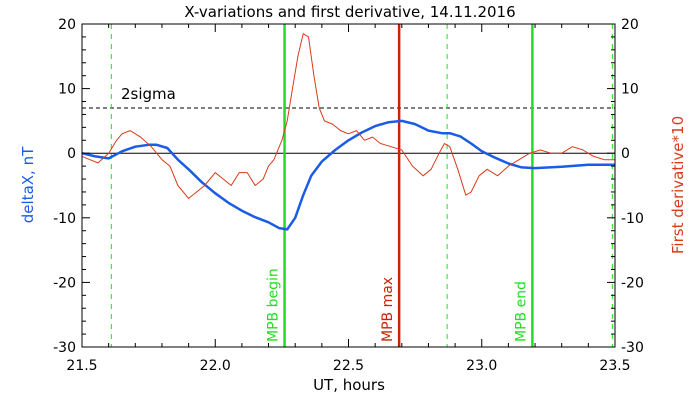  What do you see at coordinates (64, 283) in the screenshot?
I see `y-tick-label-left-1: -20` at bounding box center [64, 283].